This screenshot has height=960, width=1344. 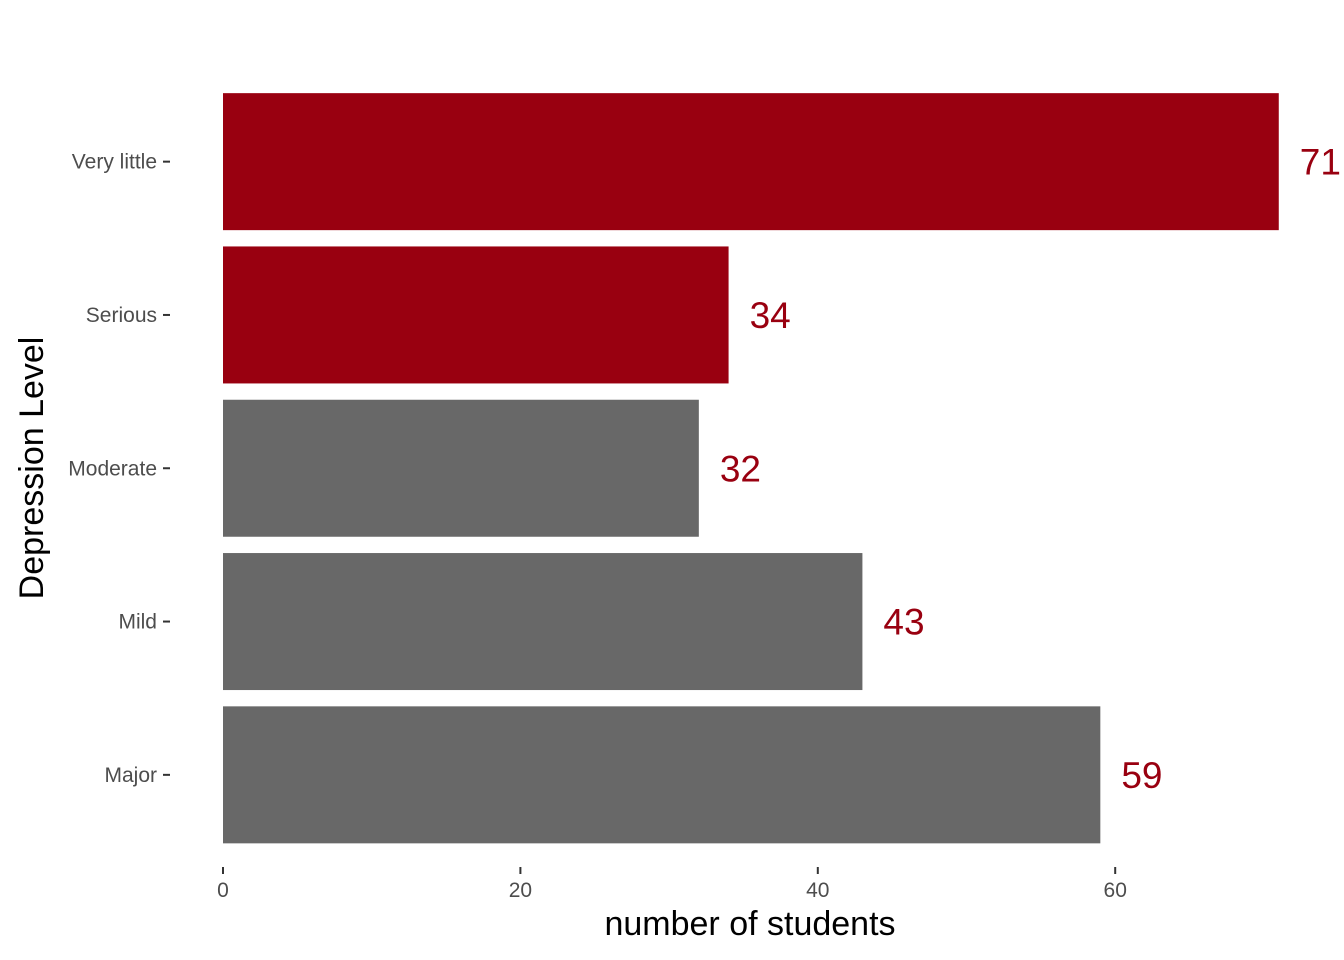 I want to click on value-label-mild: 43, so click(x=903, y=622).